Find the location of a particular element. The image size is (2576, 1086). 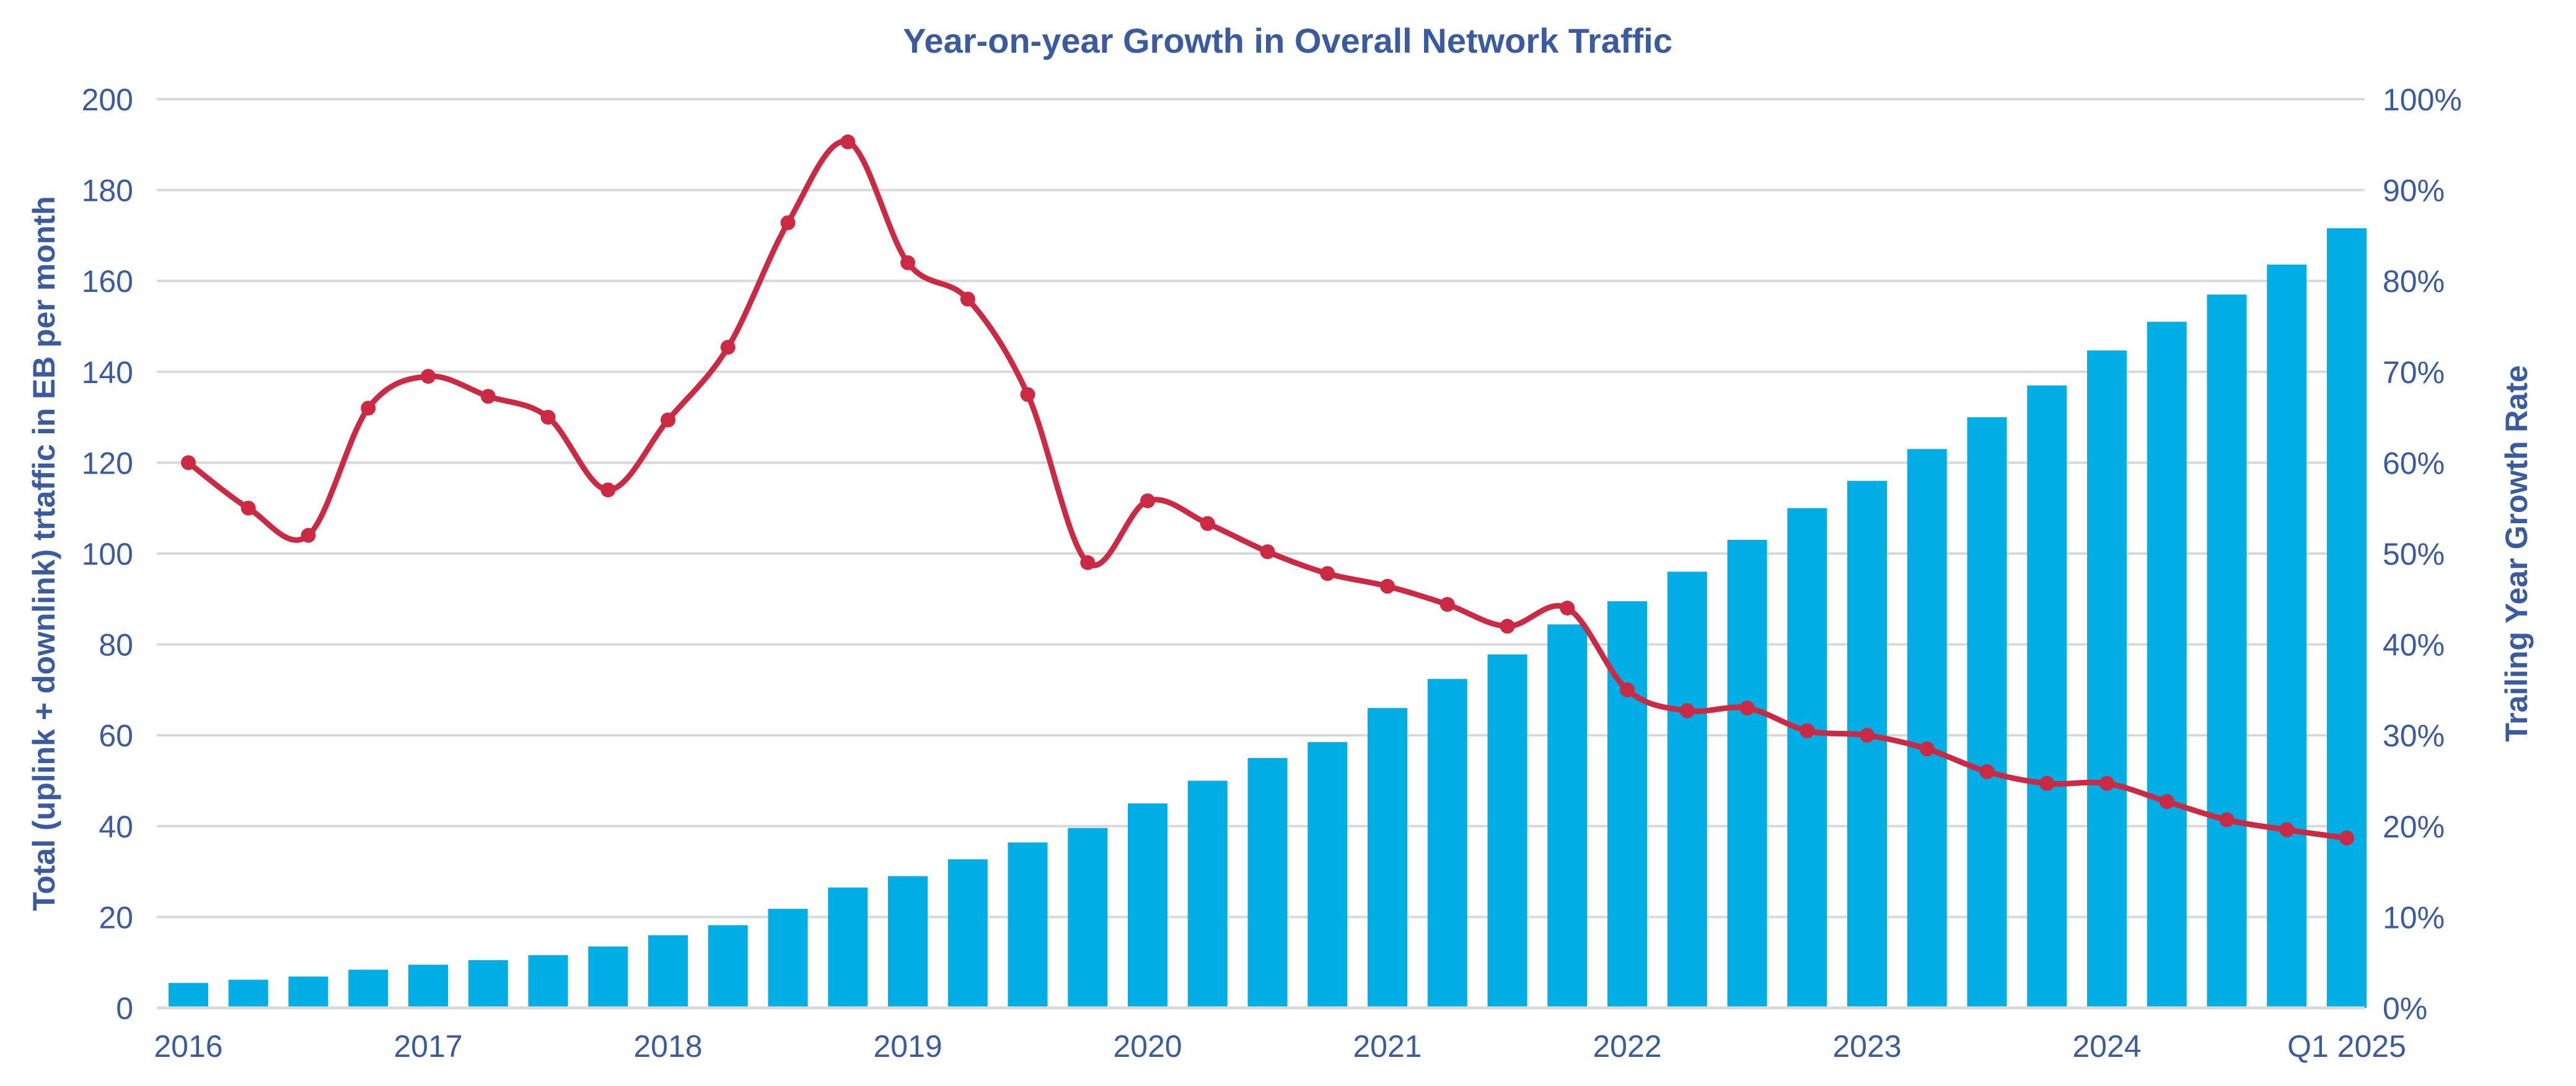

x-tick-label: 2022 is located at coordinates (1627, 1047).